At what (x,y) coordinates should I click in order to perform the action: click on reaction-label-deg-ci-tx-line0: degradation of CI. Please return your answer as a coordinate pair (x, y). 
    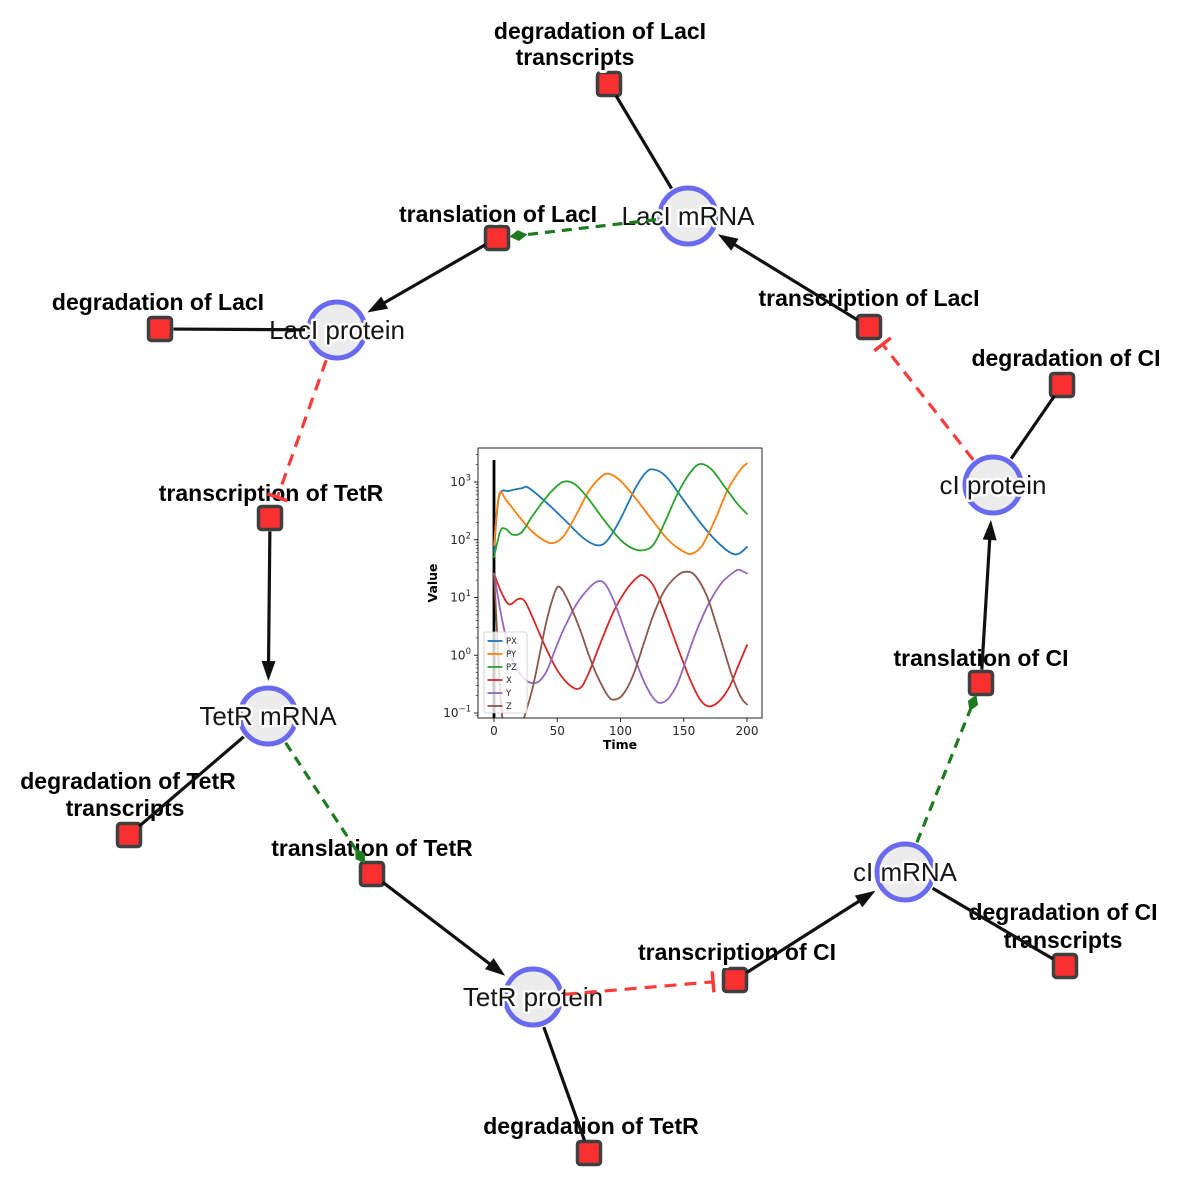
    Looking at the image, I should click on (1062, 912).